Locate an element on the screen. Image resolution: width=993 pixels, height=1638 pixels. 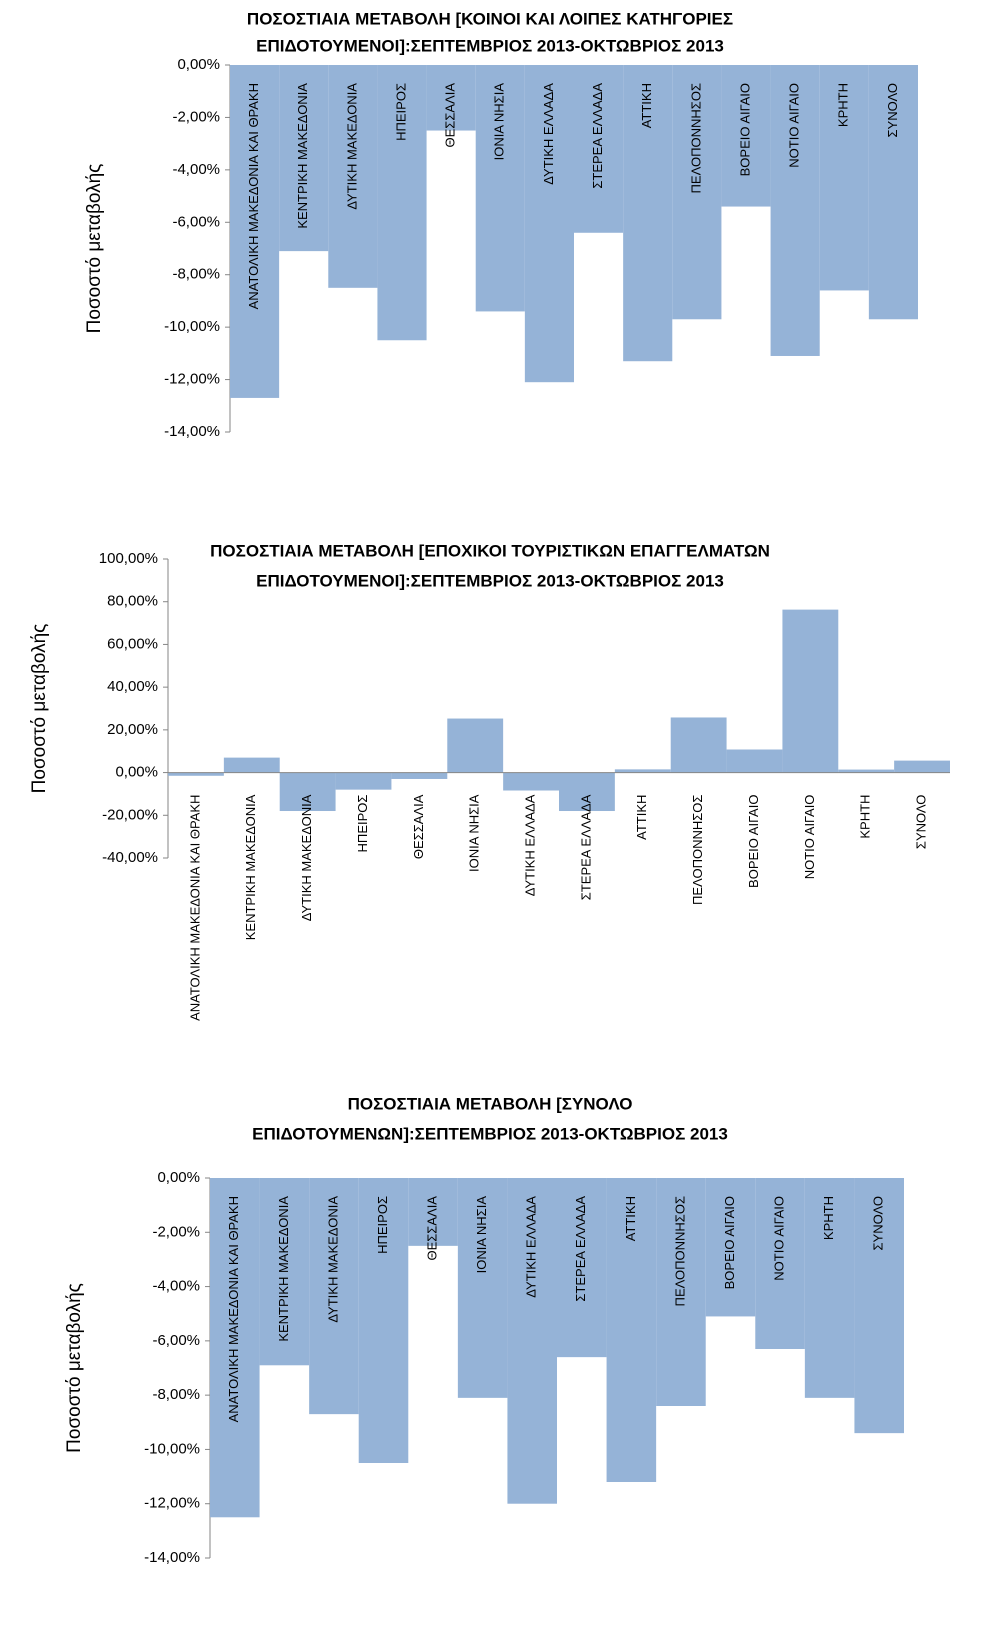
y-tick-label: 100,00% is located at coordinates (128, 558).